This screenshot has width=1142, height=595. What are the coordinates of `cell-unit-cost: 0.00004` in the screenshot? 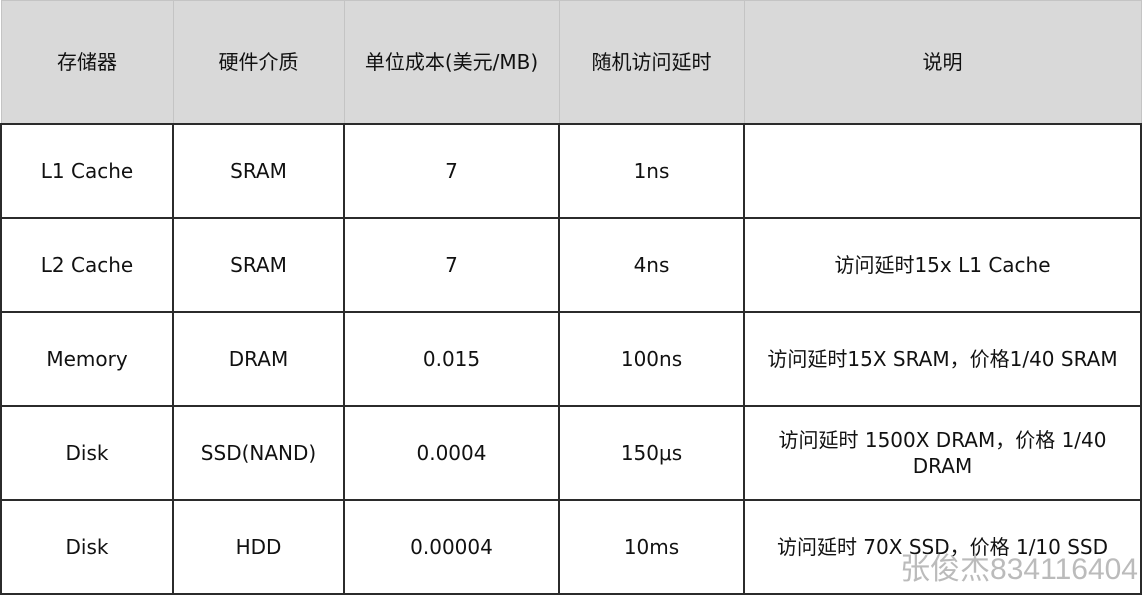 It's located at (451, 547).